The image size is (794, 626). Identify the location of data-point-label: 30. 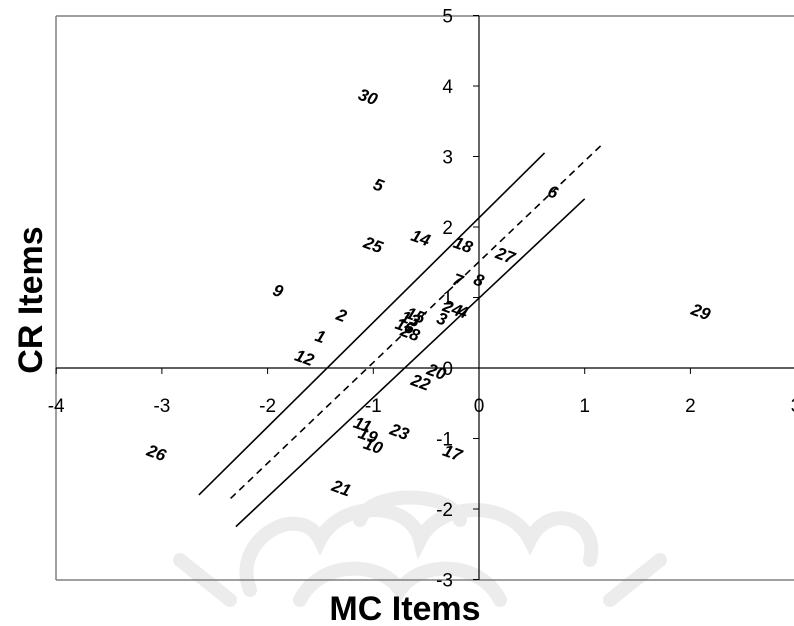
(368, 97).